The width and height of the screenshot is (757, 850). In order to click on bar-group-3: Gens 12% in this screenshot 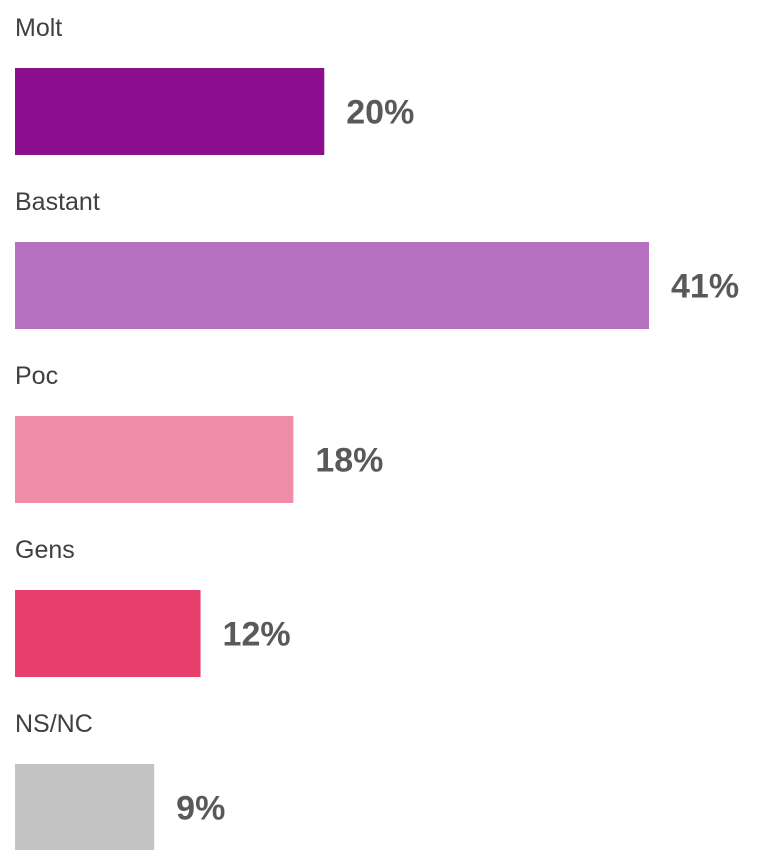, I will do `click(153, 606)`.